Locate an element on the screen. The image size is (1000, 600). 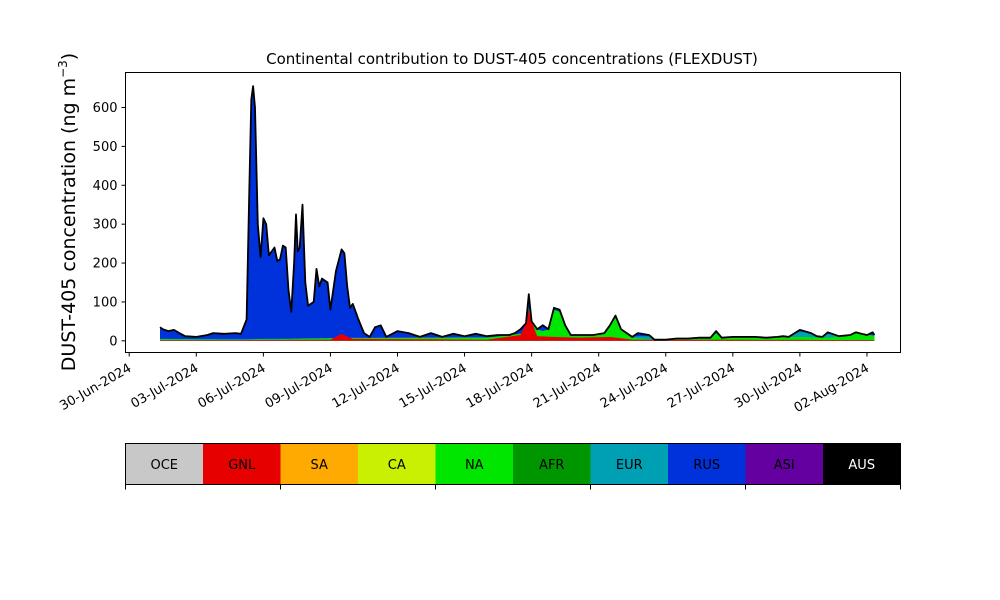
x-tick-label: 27-Jul-2024 is located at coordinates (701, 386).